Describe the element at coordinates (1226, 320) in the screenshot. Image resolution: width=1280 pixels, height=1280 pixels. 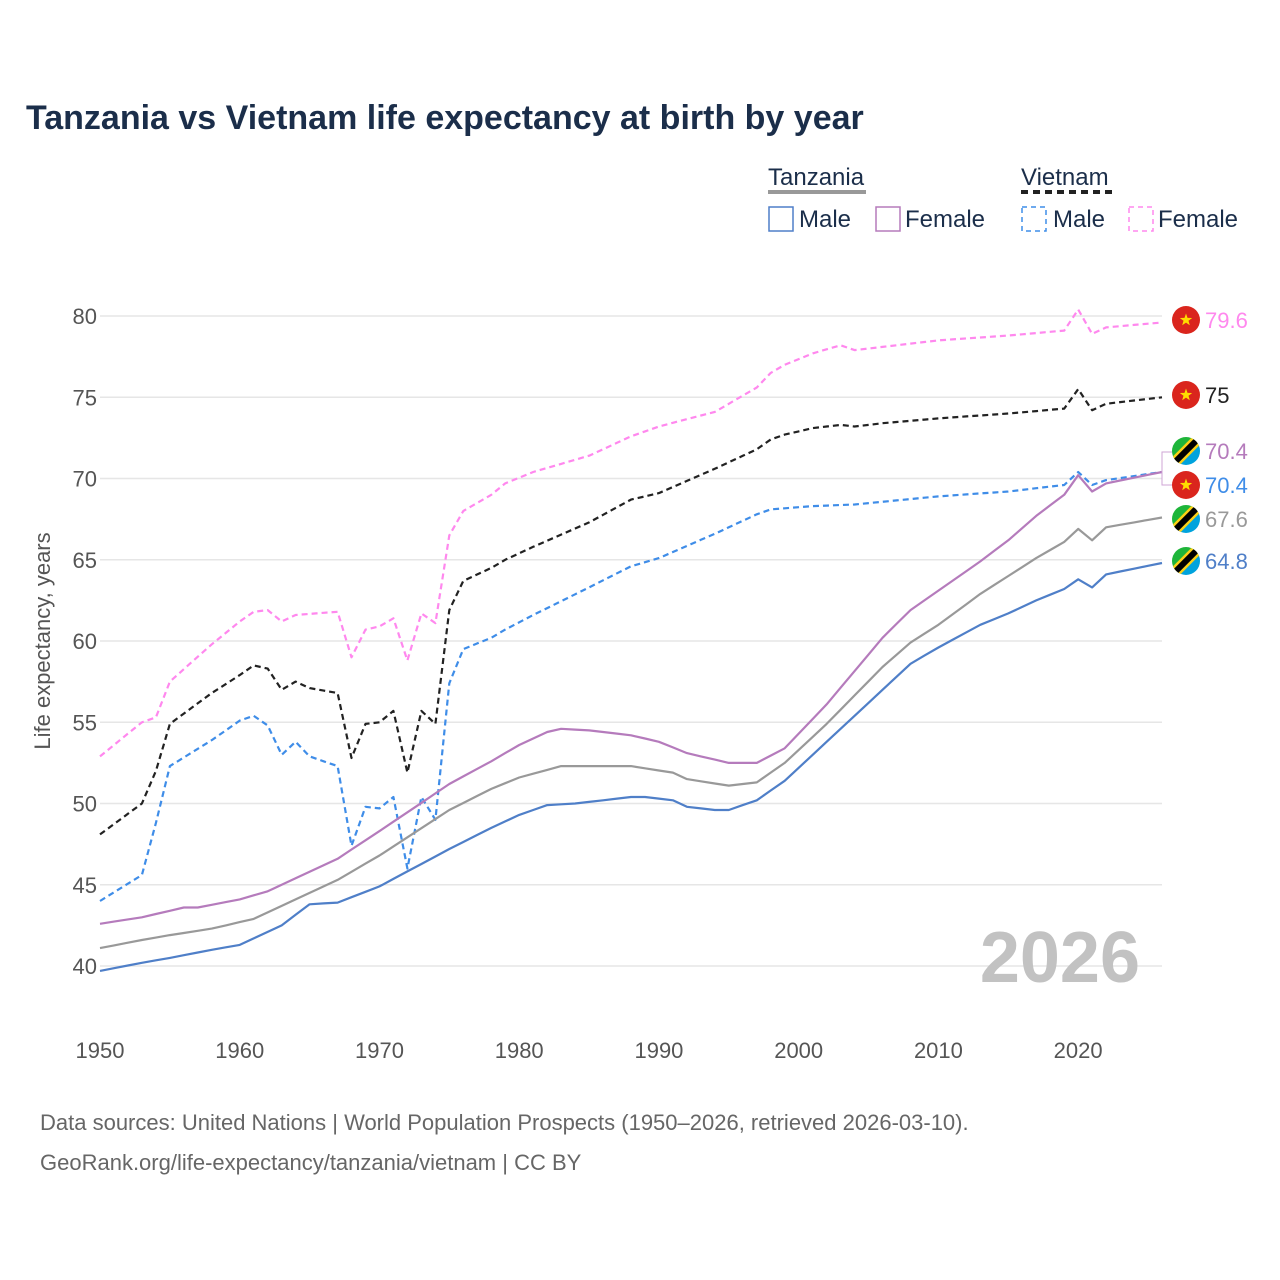
I see `end-value-vn_female: 79.6` at that location.